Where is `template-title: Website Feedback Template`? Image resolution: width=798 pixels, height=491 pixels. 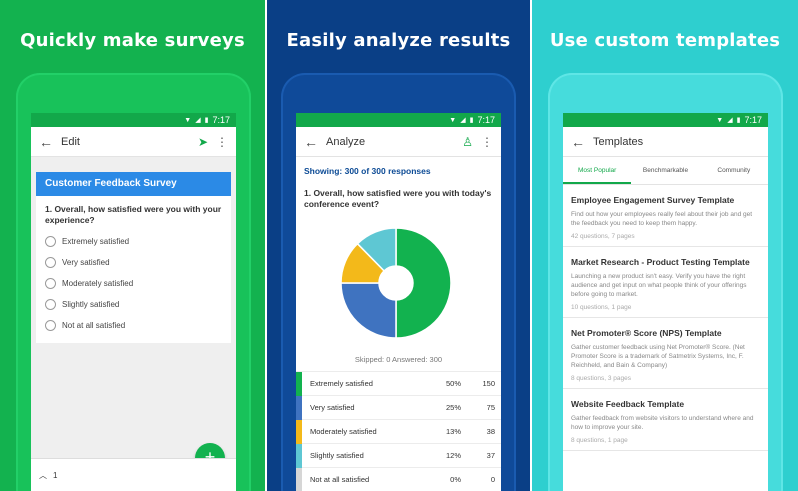 template-title: Website Feedback Template is located at coordinates (628, 403).